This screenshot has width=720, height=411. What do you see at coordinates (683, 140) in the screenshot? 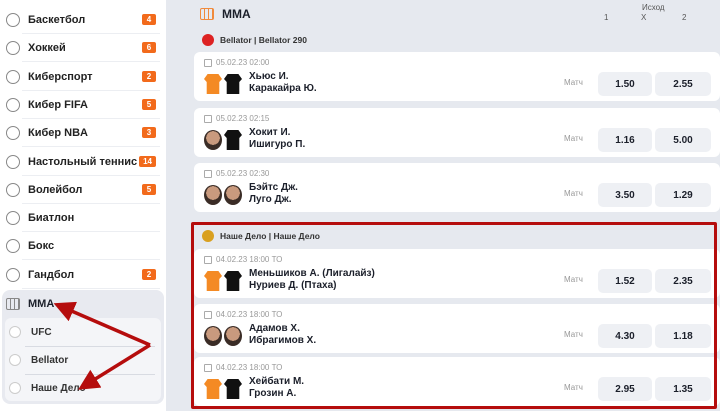
I see `odd-button-2: 5.00` at bounding box center [683, 140].